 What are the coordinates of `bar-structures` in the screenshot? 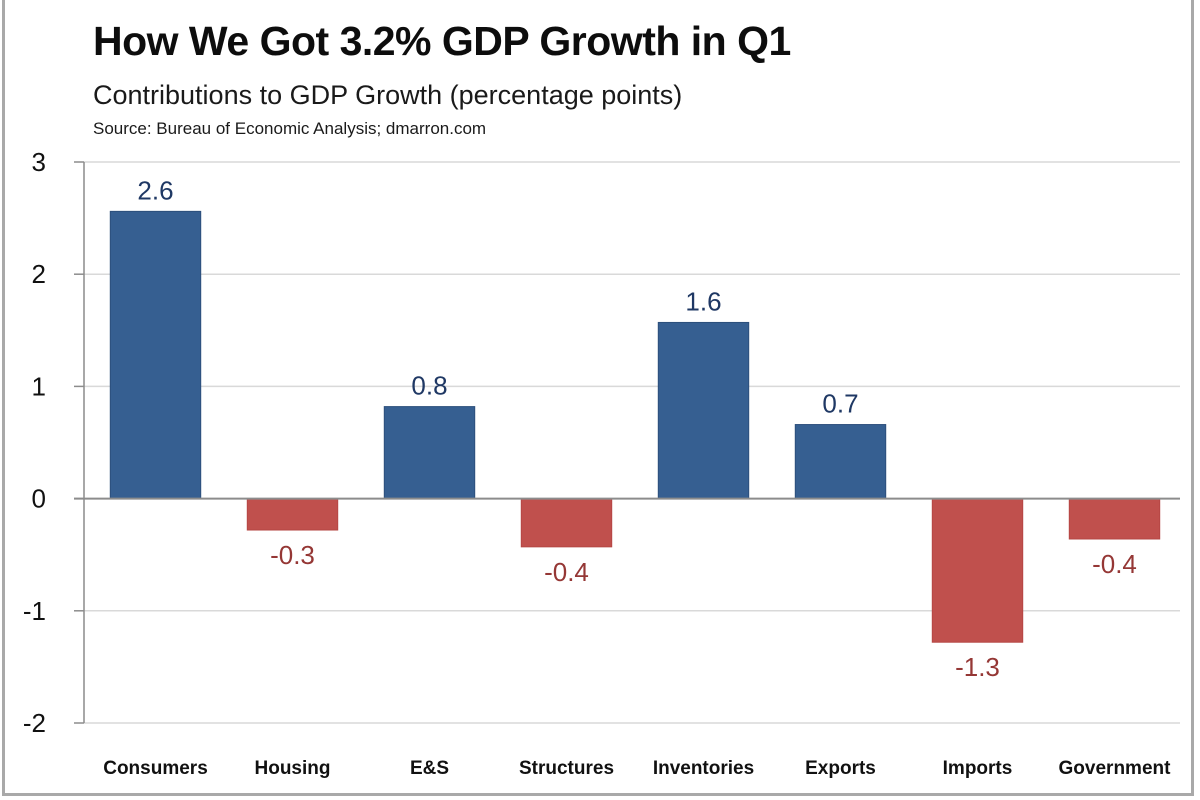 It's located at (566, 523).